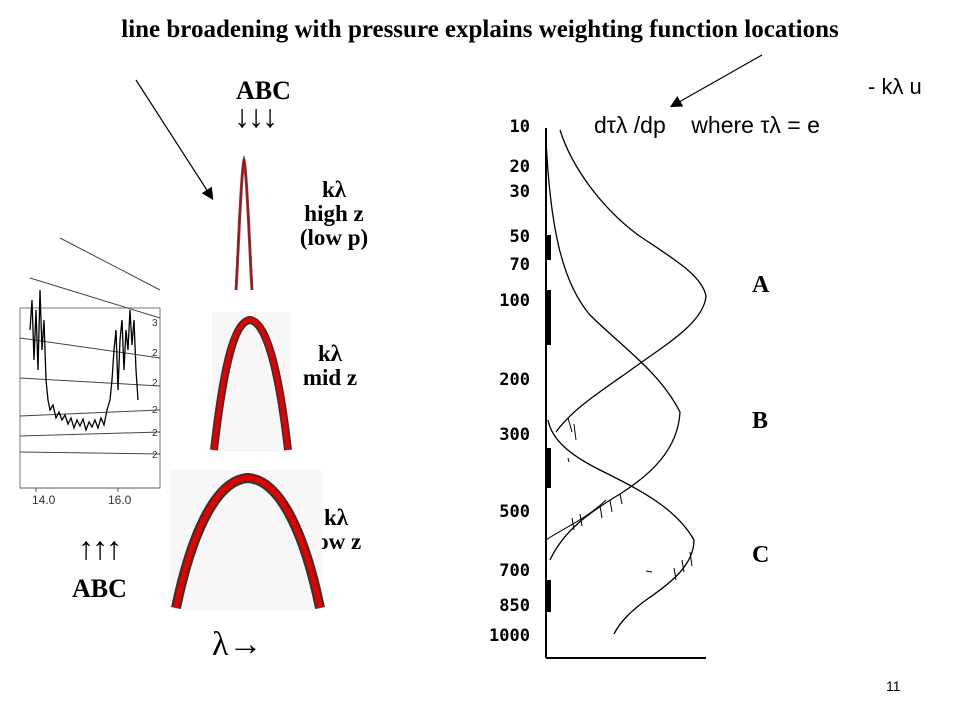 The image size is (960, 720). What do you see at coordinates (895, 86) in the screenshot?
I see `formula-exponent: - kλ u` at bounding box center [895, 86].